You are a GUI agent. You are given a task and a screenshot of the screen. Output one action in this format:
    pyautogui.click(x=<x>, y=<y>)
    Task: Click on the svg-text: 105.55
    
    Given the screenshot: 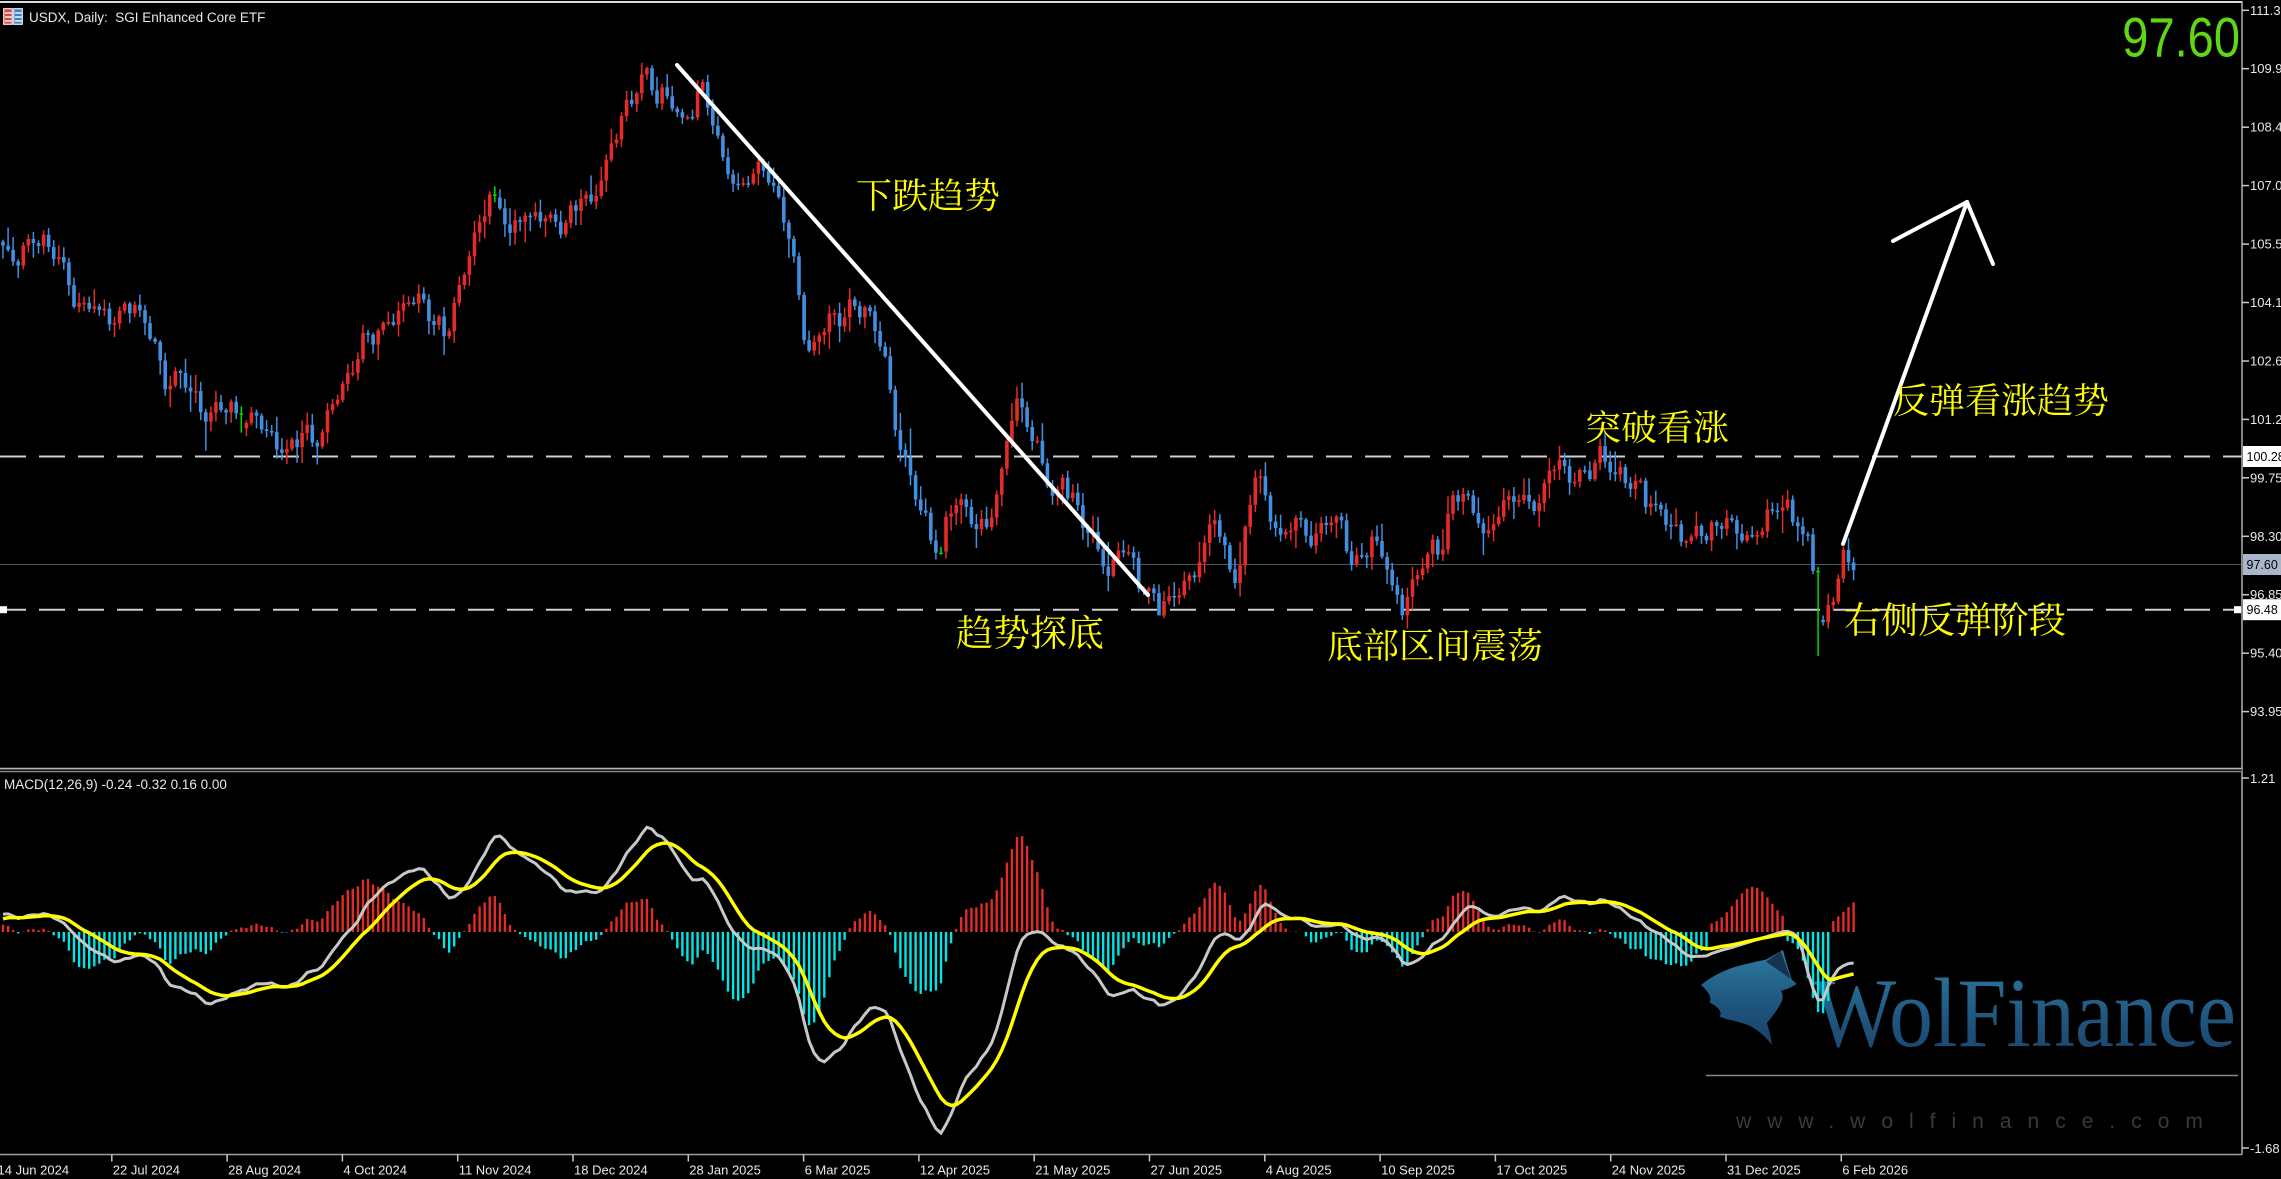 What is the action you would take?
    pyautogui.click(x=2265, y=244)
    